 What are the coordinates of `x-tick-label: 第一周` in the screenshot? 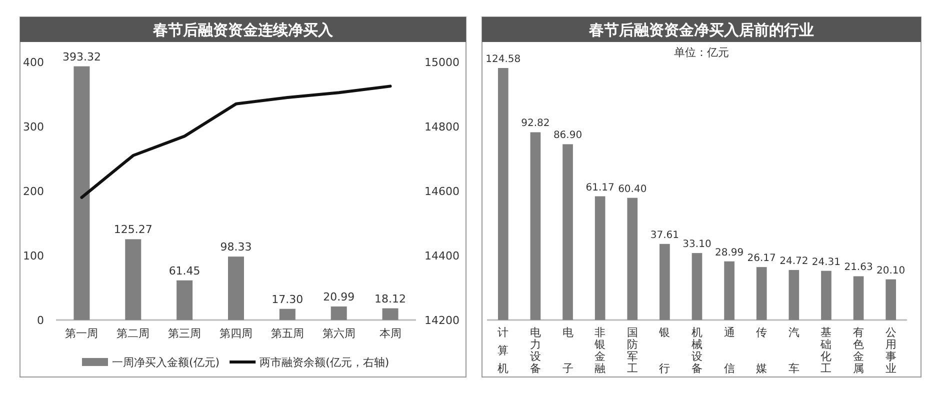 It's located at (81, 333).